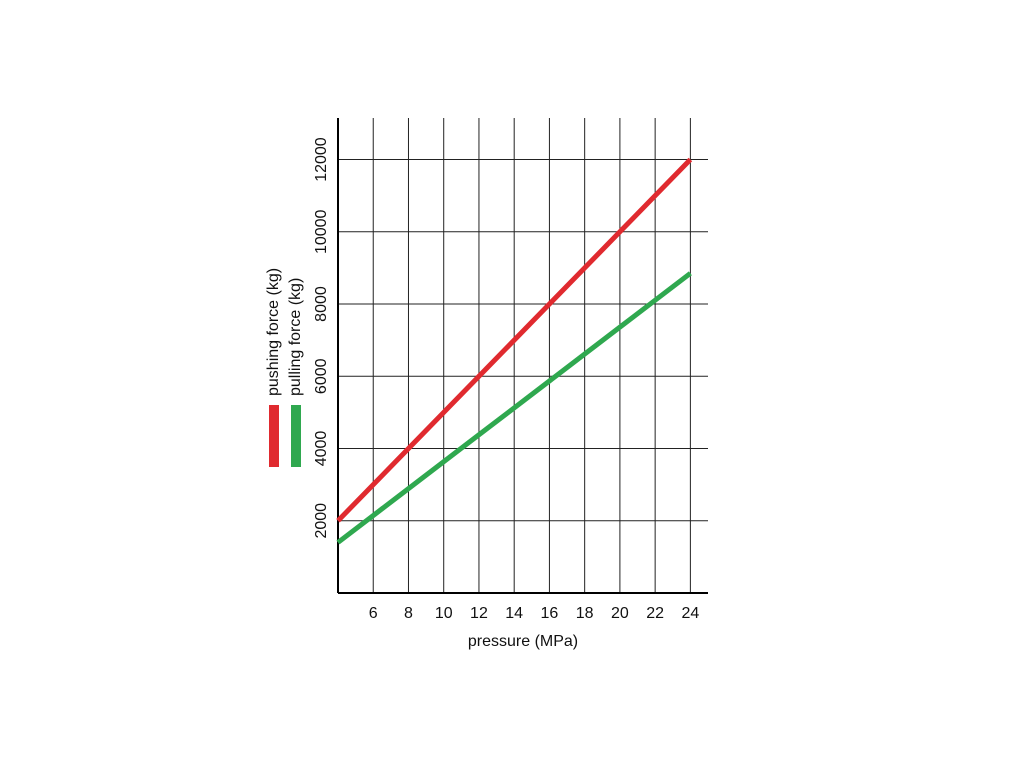 This screenshot has width=1024, height=768. I want to click on x-axis-label: pressure (MPa), so click(523, 641).